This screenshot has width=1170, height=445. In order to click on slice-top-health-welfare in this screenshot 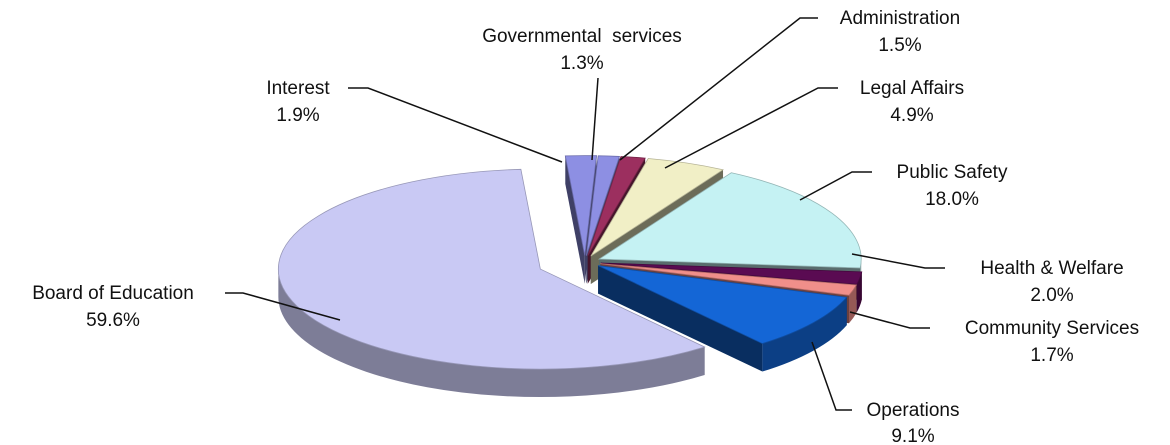, I will do `click(731, 273)`.